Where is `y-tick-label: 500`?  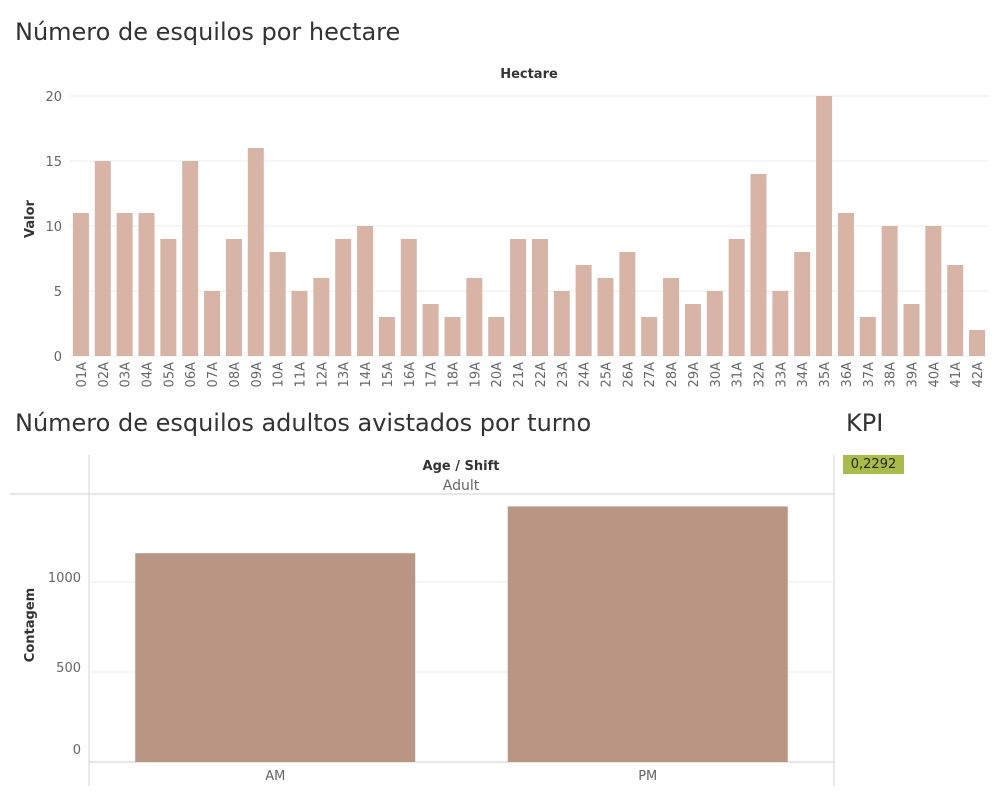 y-tick-label: 500 is located at coordinates (68, 668).